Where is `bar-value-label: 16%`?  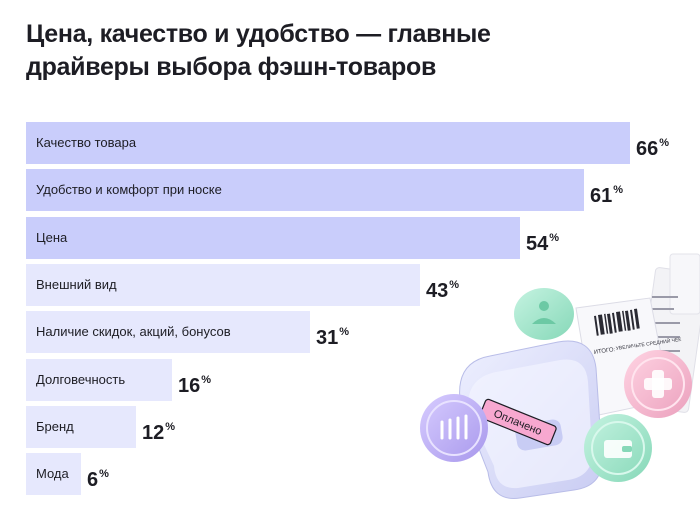
bar-value-label: 16% is located at coordinates (195, 385).